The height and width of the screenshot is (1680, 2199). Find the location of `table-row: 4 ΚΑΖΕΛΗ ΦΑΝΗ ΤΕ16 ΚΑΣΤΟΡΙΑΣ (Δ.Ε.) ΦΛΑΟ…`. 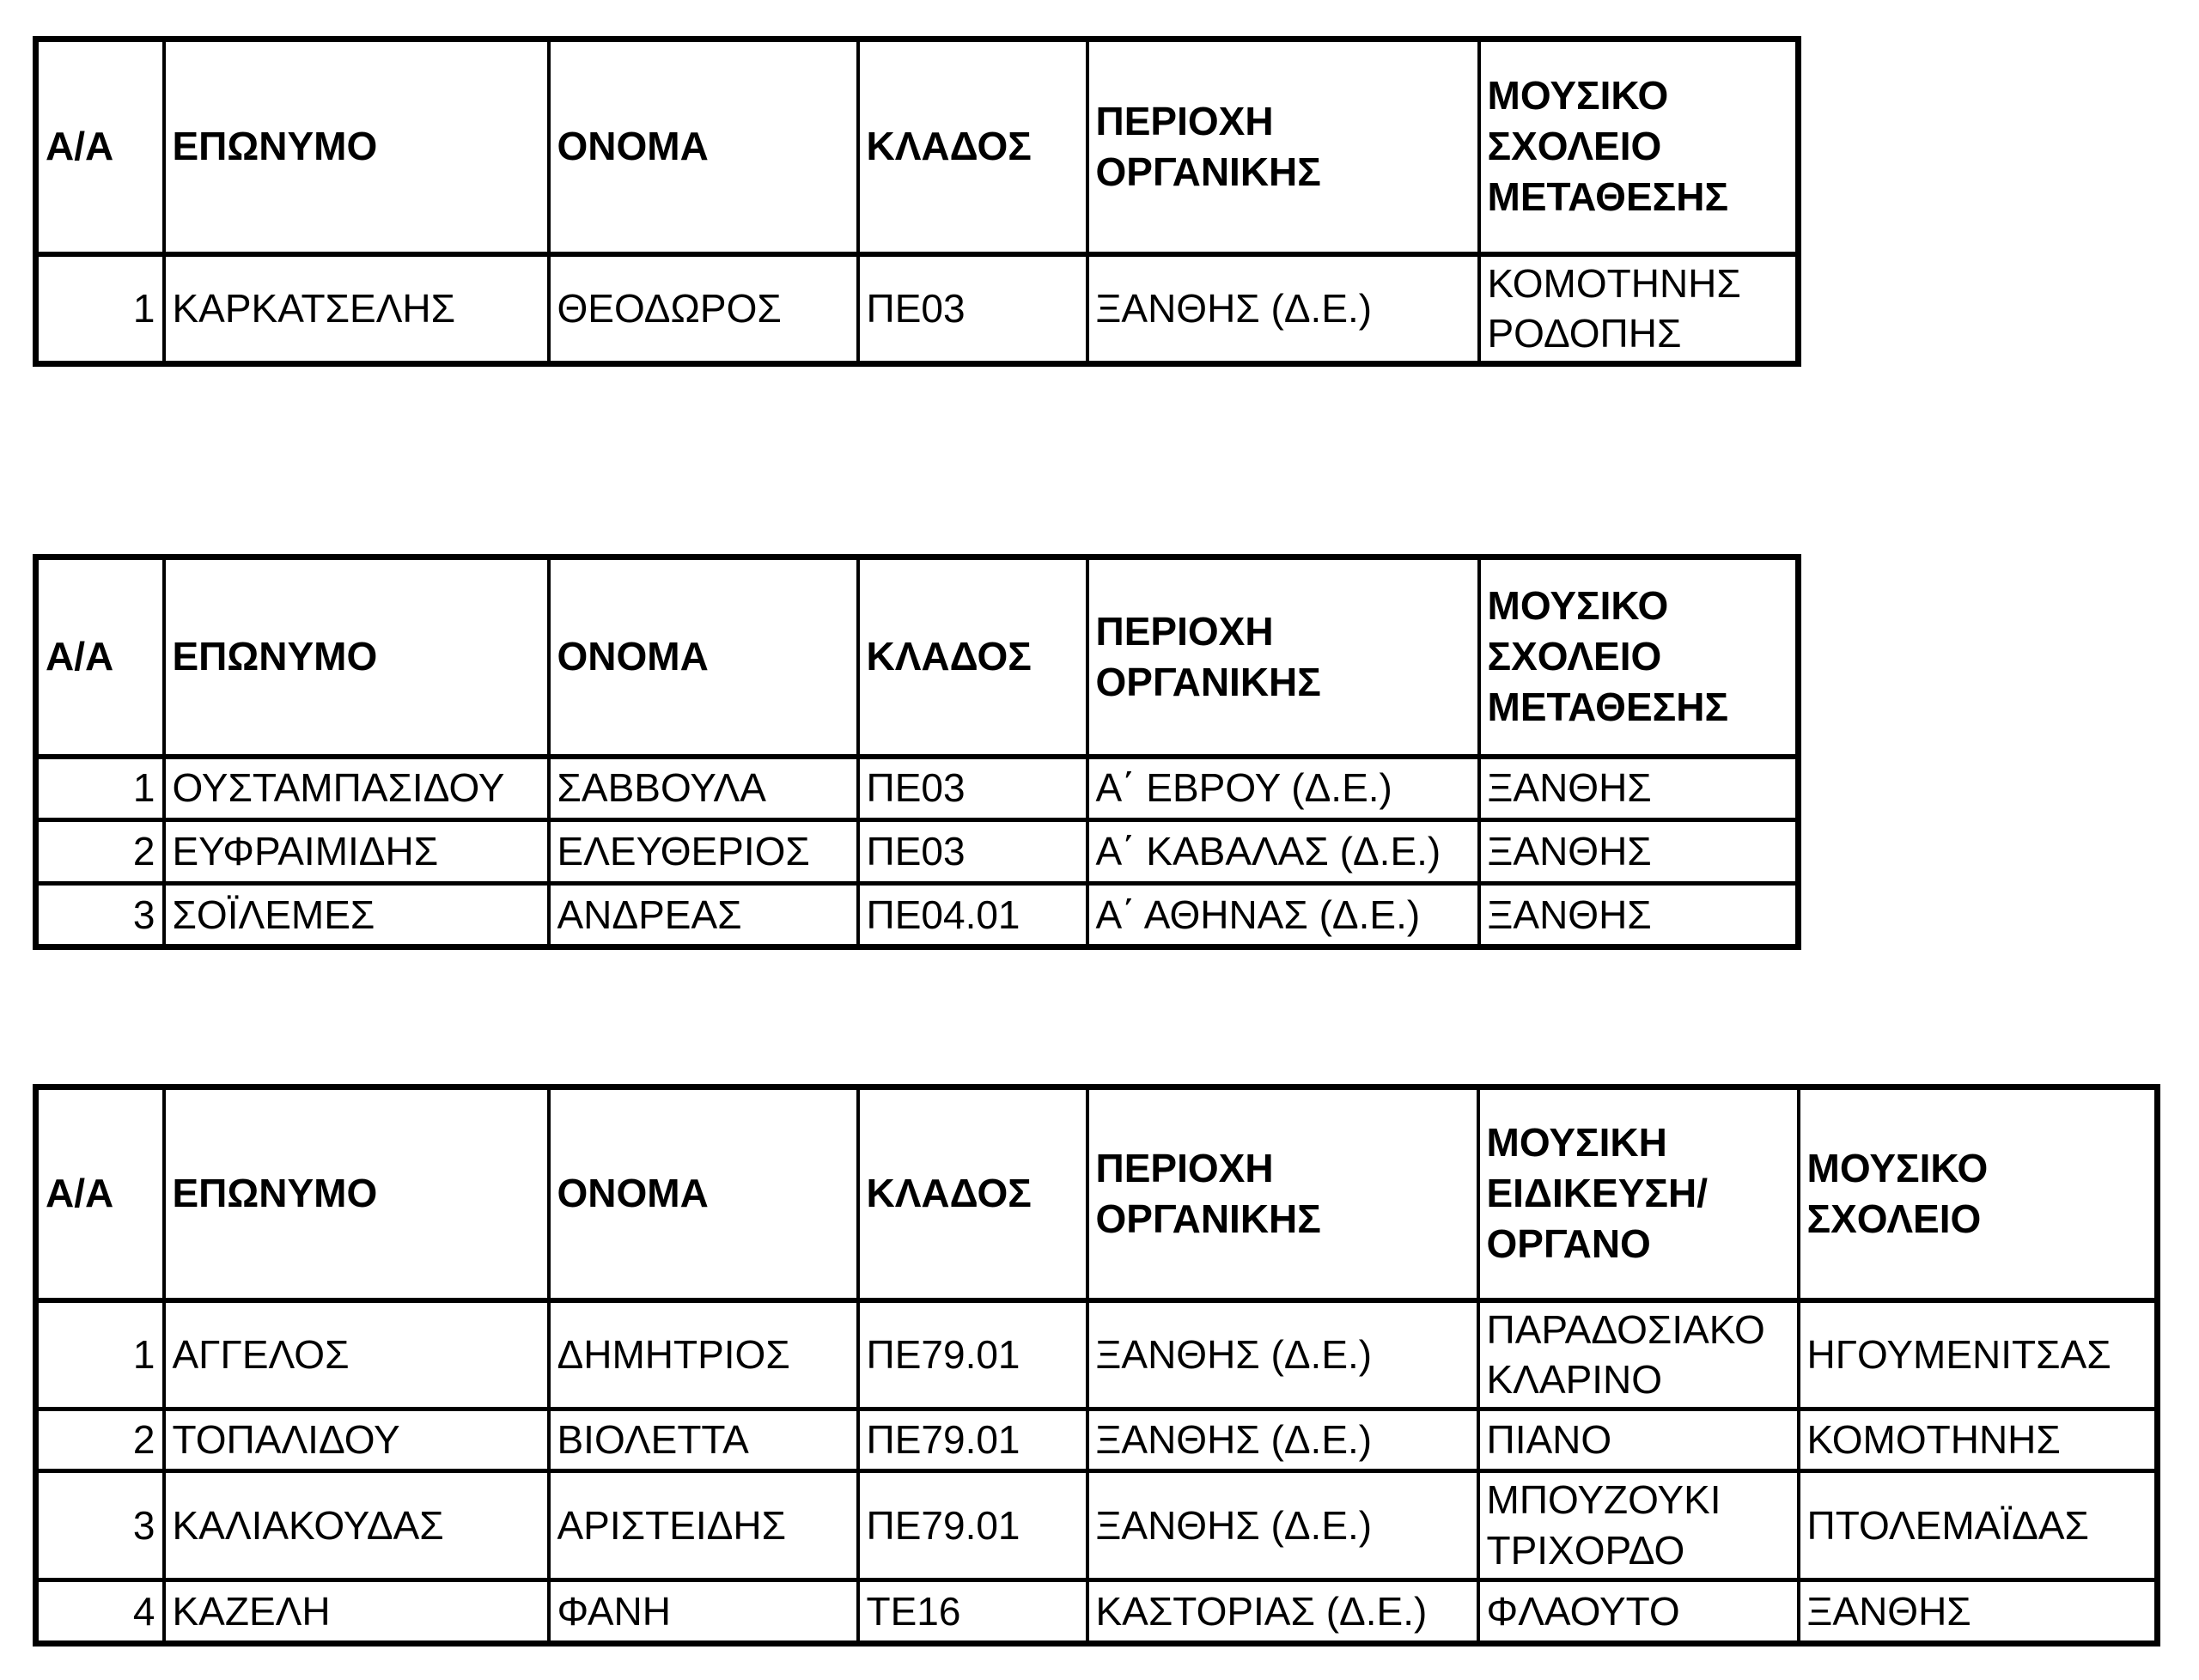

table-row: 4 ΚΑΖΕΛΗ ΦΑΝΗ ΤΕ16 ΚΑΣΤΟΡΙΑΣ (Δ.Ε.) ΦΛΑΟ… is located at coordinates (1096, 1612).